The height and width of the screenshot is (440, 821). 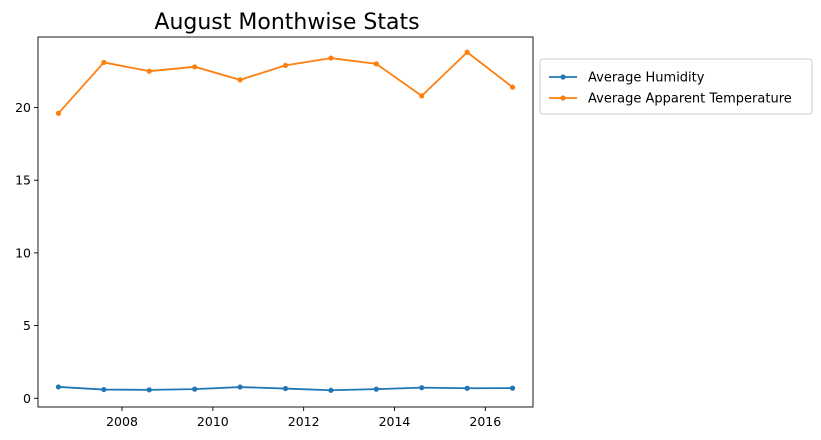 I want to click on x-tick-label: 2012, so click(x=304, y=421).